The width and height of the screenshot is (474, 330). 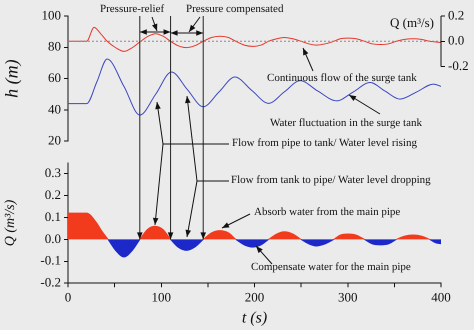 I want to click on annotation: Flow from pipe to tank/ Water level rising, so click(x=324, y=143).